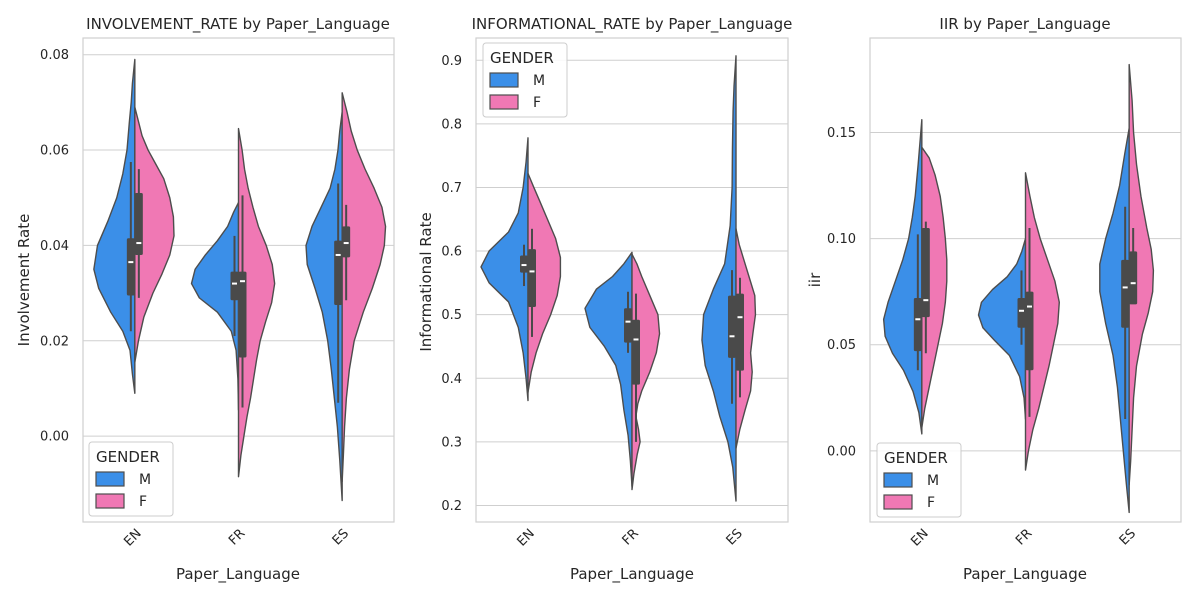  I want to click on y-axis-label: Informational Rate, so click(426, 281).